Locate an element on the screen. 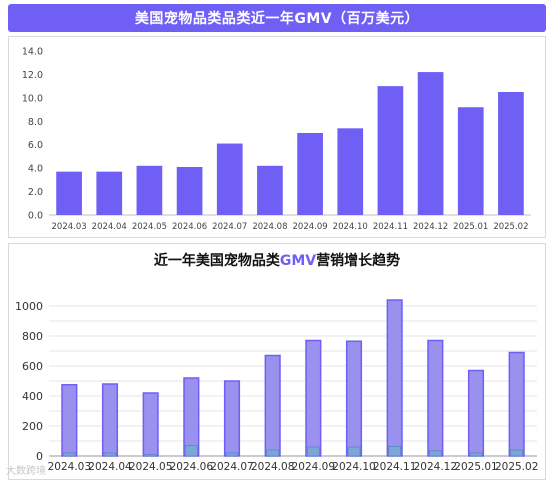 This screenshot has width=554, height=485. top-x-tick-label: 2024.10 is located at coordinates (350, 227).